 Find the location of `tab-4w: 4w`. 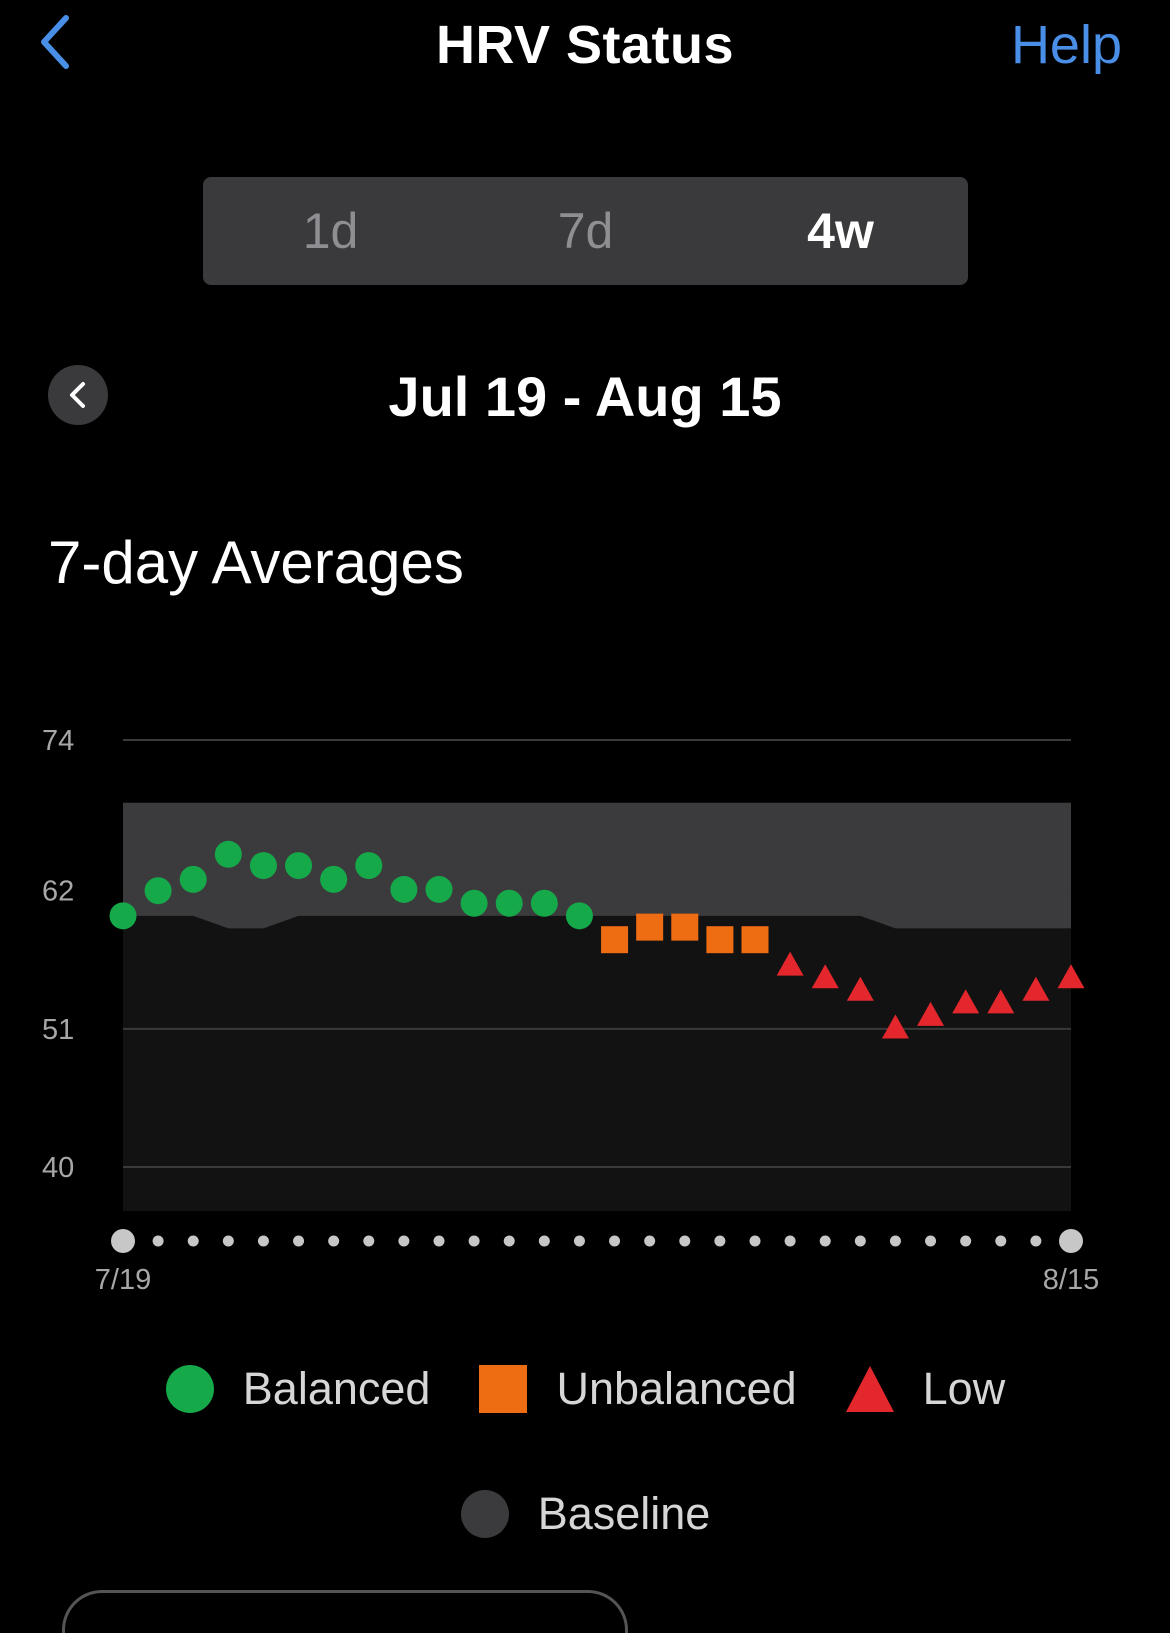

tab-4w: 4w is located at coordinates (840, 231).